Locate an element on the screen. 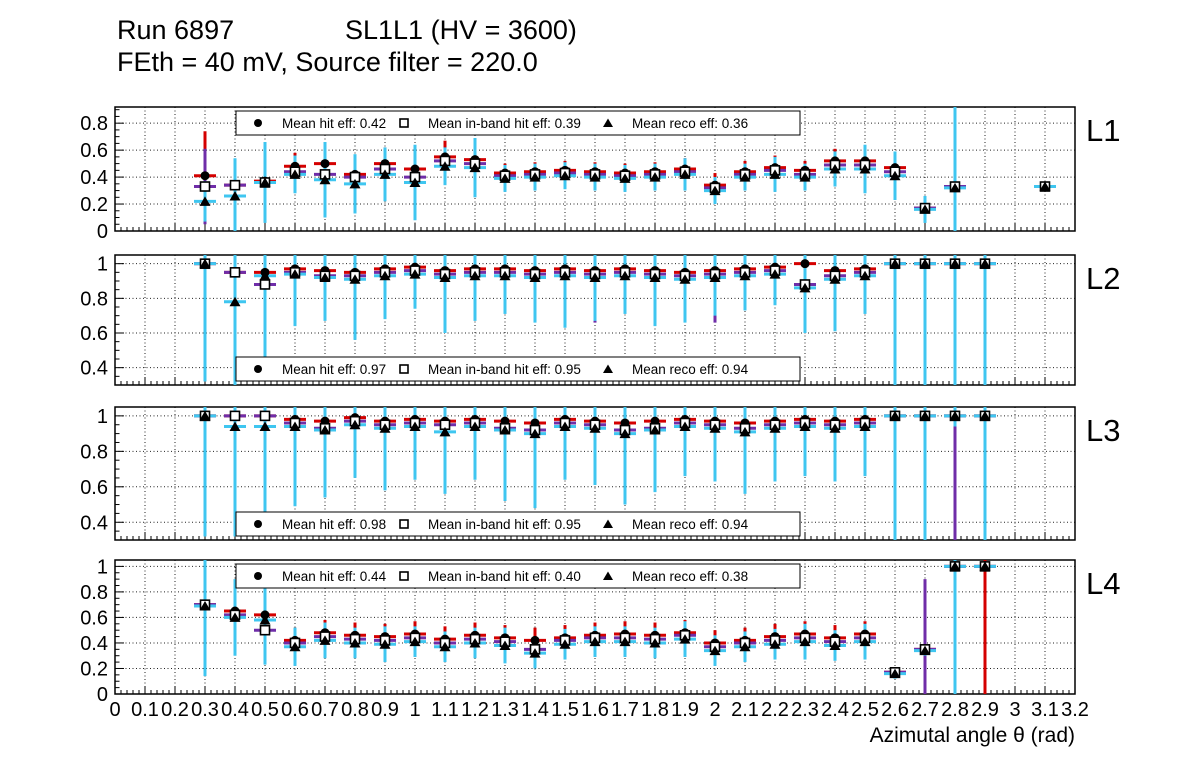 This screenshot has width=1196, height=772. x-tick-label: 2.7 is located at coordinates (925, 710).